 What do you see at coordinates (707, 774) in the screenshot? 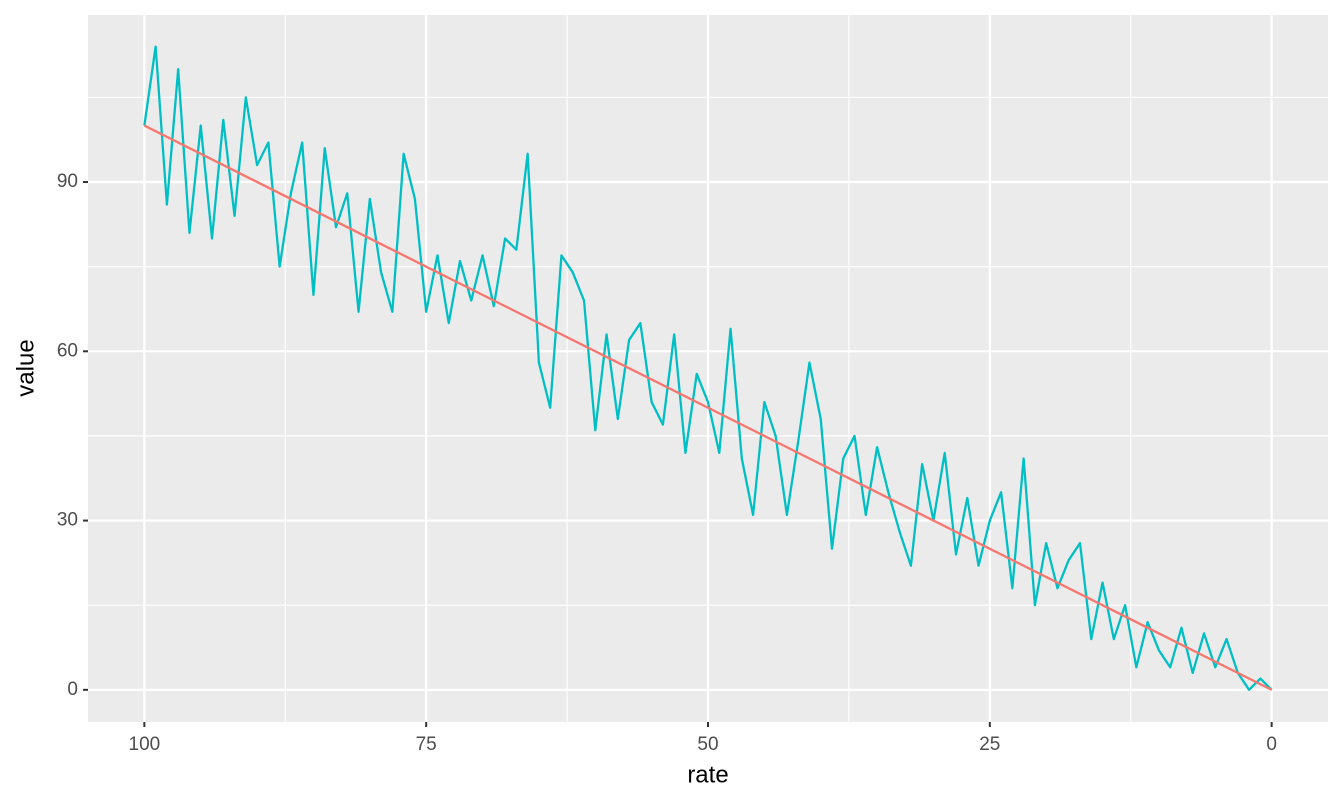
I see `x-axis-title: rate` at bounding box center [707, 774].